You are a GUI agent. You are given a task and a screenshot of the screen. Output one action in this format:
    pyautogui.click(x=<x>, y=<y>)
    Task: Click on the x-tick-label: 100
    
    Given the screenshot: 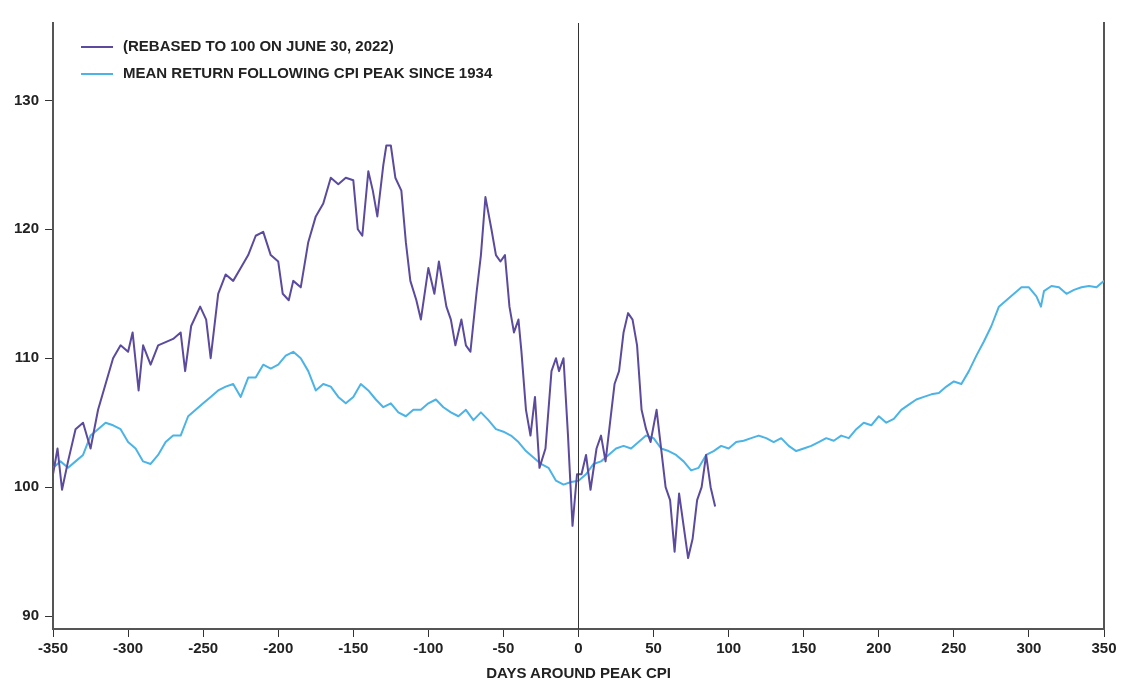 What is the action you would take?
    pyautogui.click(x=729, y=648)
    